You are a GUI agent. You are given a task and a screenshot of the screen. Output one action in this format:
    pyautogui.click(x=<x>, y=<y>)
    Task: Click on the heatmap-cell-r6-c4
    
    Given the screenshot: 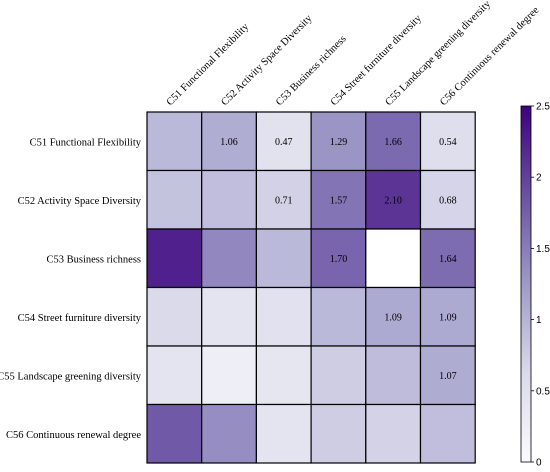 What is the action you would take?
    pyautogui.click(x=338, y=433)
    